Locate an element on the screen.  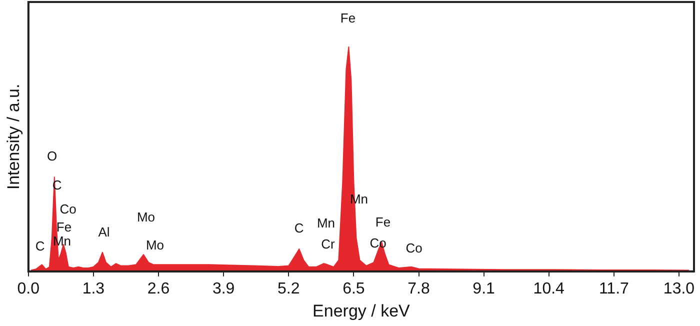
x-tick-label: 11.7 is located at coordinates (614, 289).